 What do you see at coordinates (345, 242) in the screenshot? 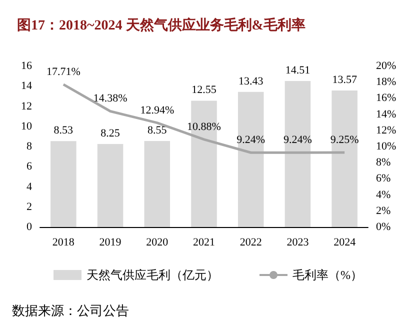
I see `x-tick-label: 2024` at bounding box center [345, 242].